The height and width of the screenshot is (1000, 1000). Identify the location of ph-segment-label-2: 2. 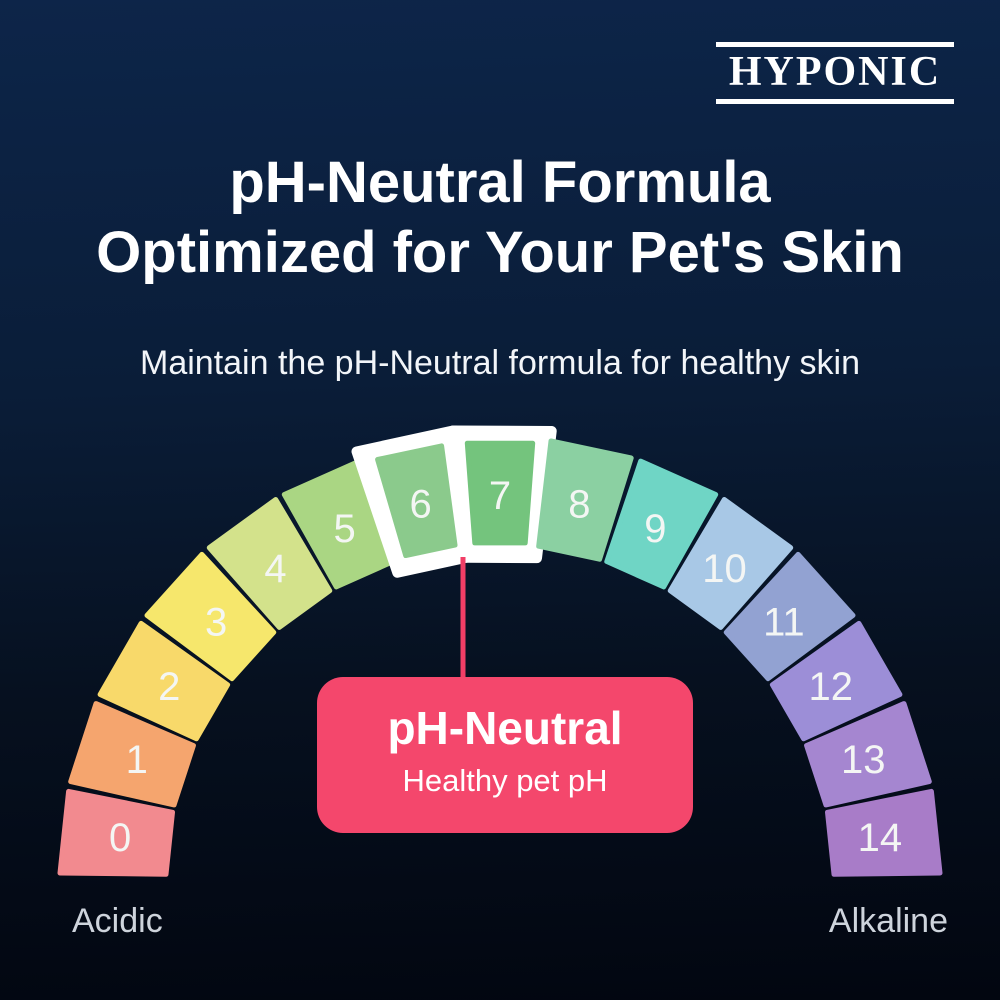
(169, 687).